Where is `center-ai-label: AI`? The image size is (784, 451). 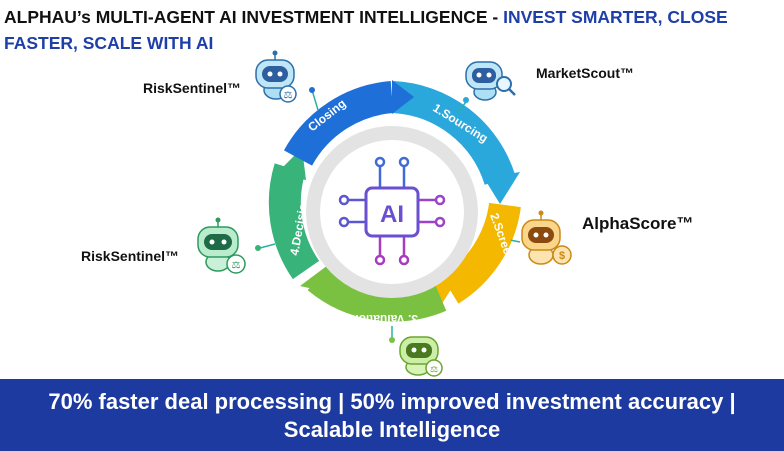
center-ai-label: AI is located at coordinates (392, 214).